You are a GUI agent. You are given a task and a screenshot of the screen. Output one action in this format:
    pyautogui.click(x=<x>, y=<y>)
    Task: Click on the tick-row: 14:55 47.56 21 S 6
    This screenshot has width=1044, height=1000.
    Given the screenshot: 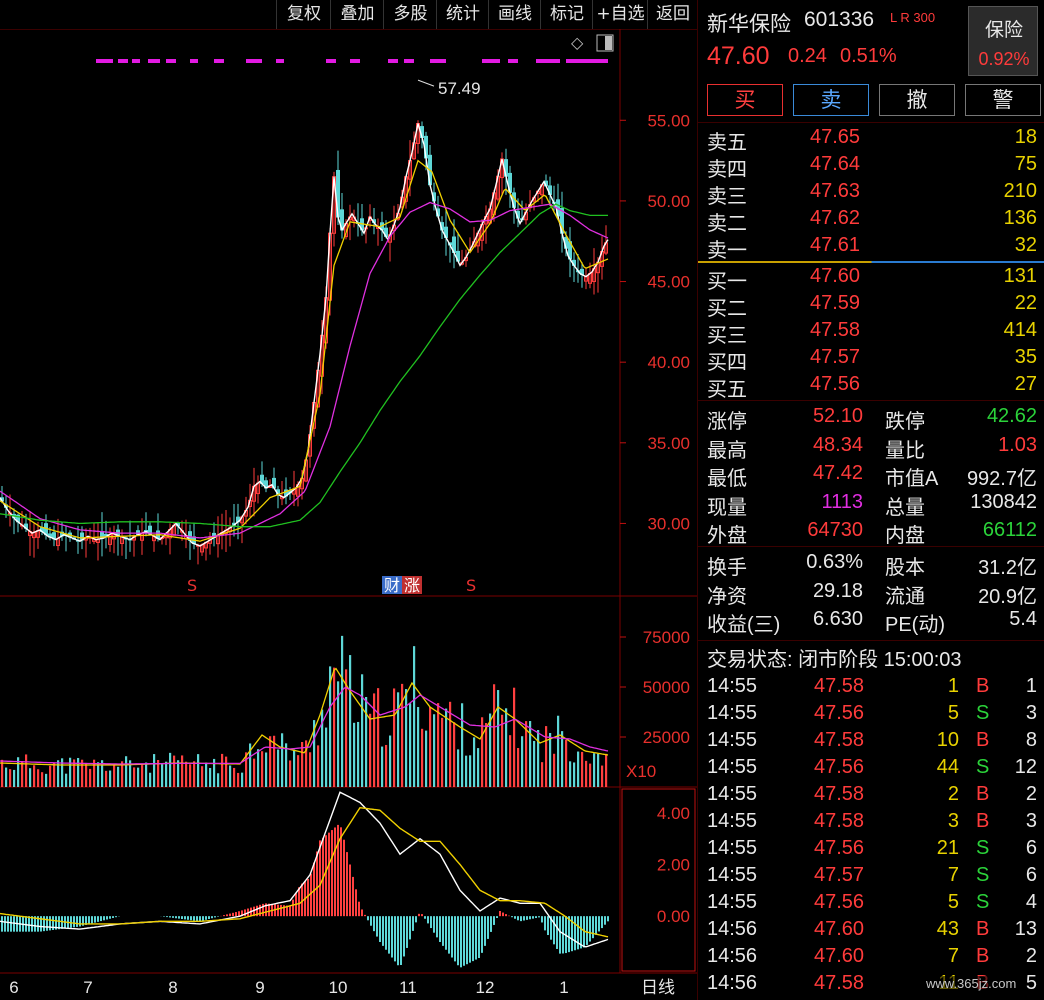 What is the action you would take?
    pyautogui.click(x=871, y=848)
    